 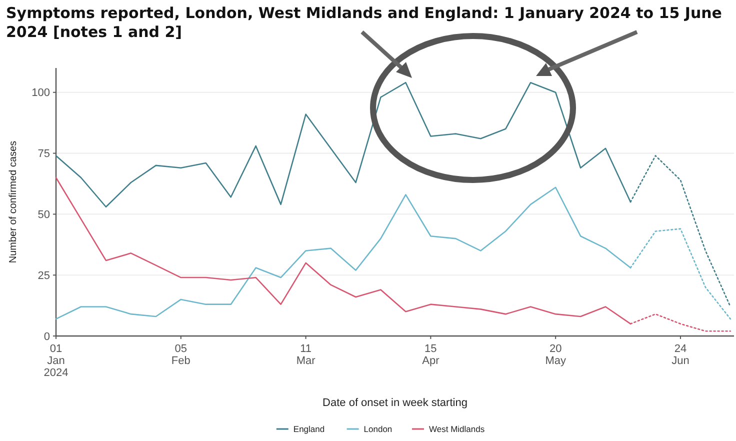 I want to click on legend-label: London, so click(x=378, y=429).